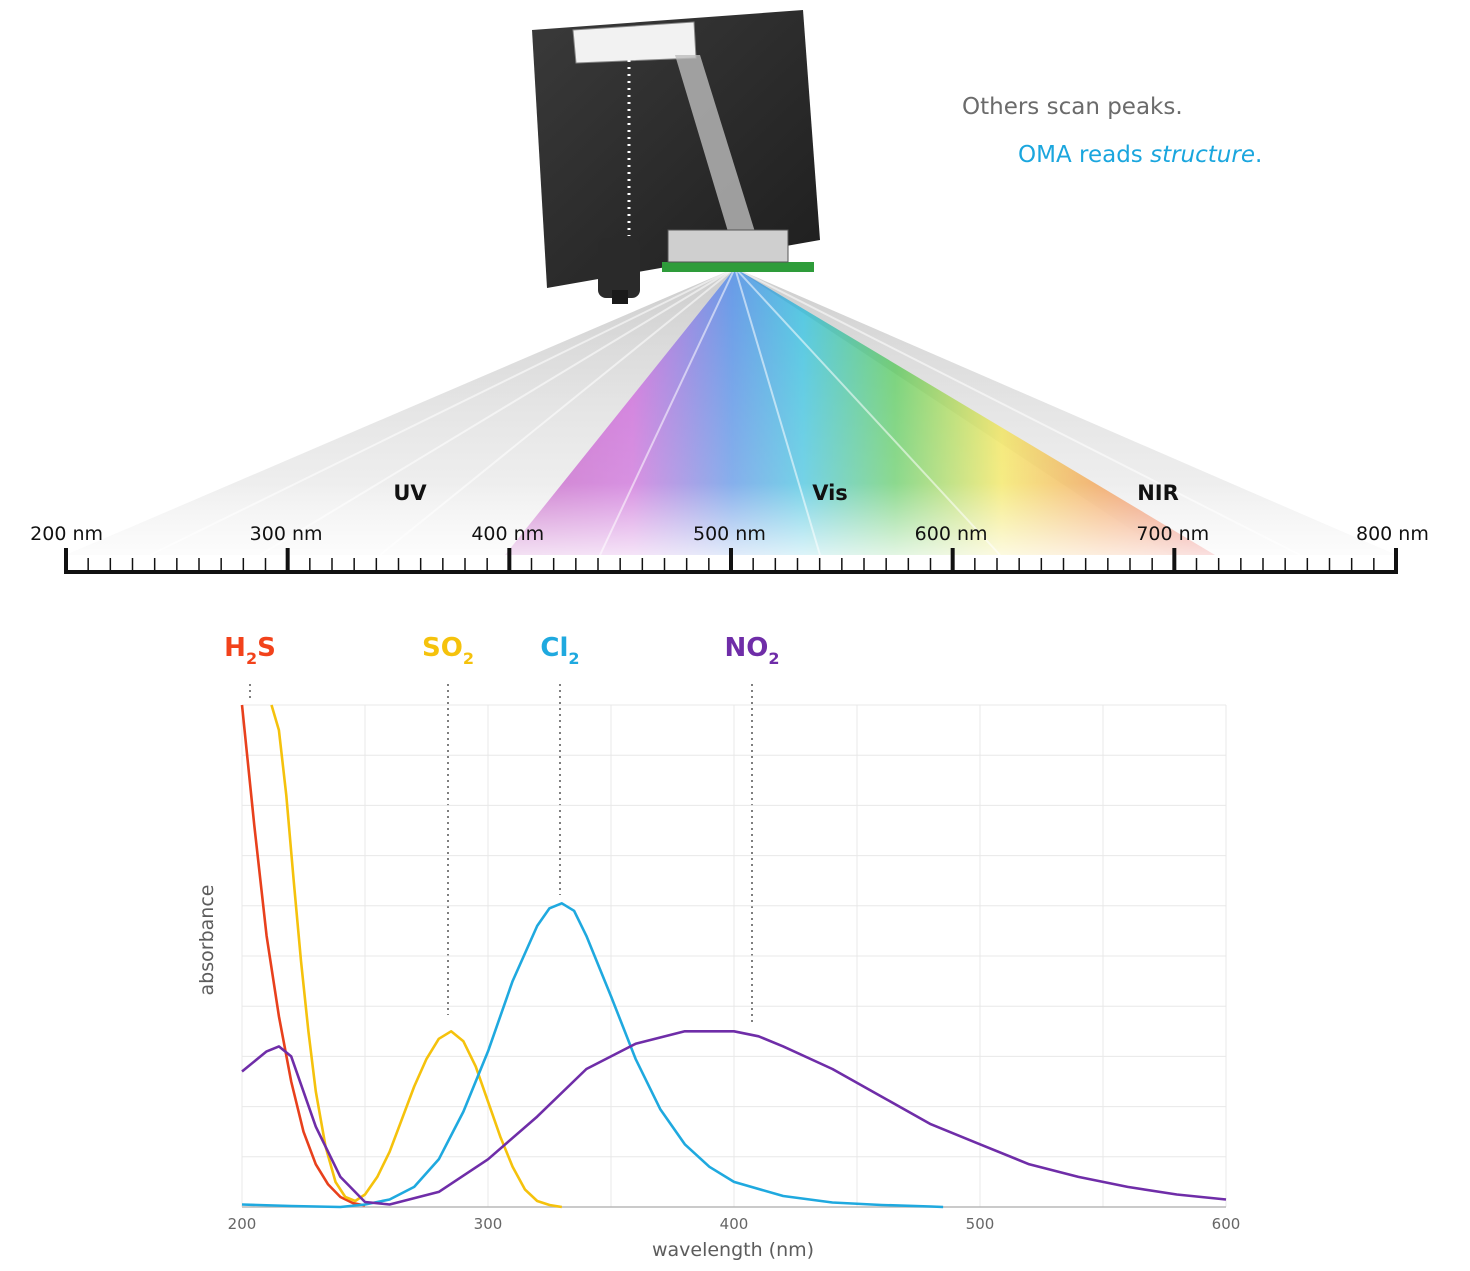  I want to click on tagline-oma-suffix: ., so click(1258, 155).